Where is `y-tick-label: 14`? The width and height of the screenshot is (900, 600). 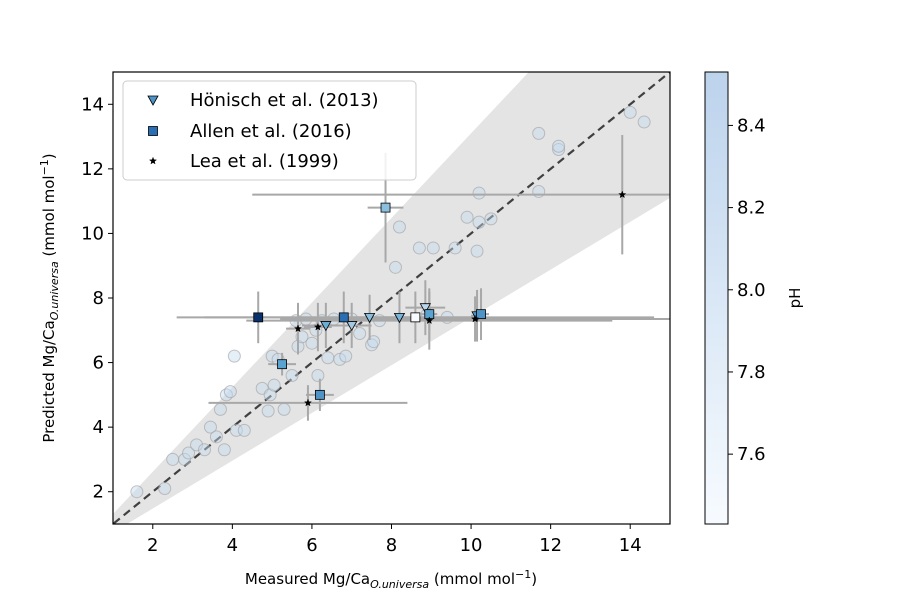
y-tick-label: 14 is located at coordinates (92, 104).